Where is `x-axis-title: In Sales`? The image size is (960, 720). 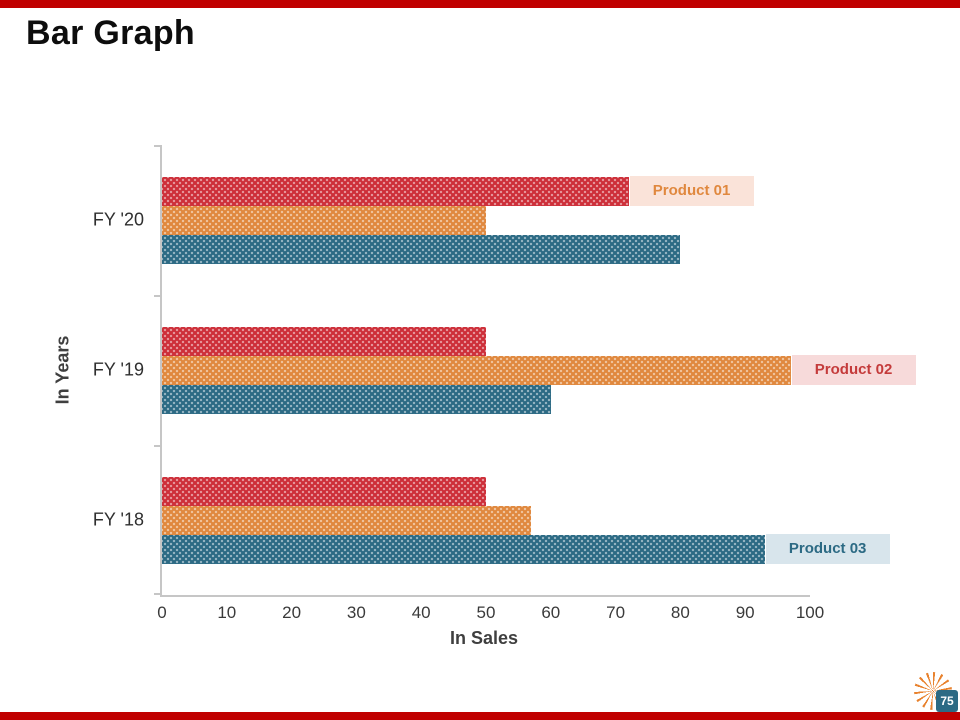 x-axis-title: In Sales is located at coordinates (484, 638).